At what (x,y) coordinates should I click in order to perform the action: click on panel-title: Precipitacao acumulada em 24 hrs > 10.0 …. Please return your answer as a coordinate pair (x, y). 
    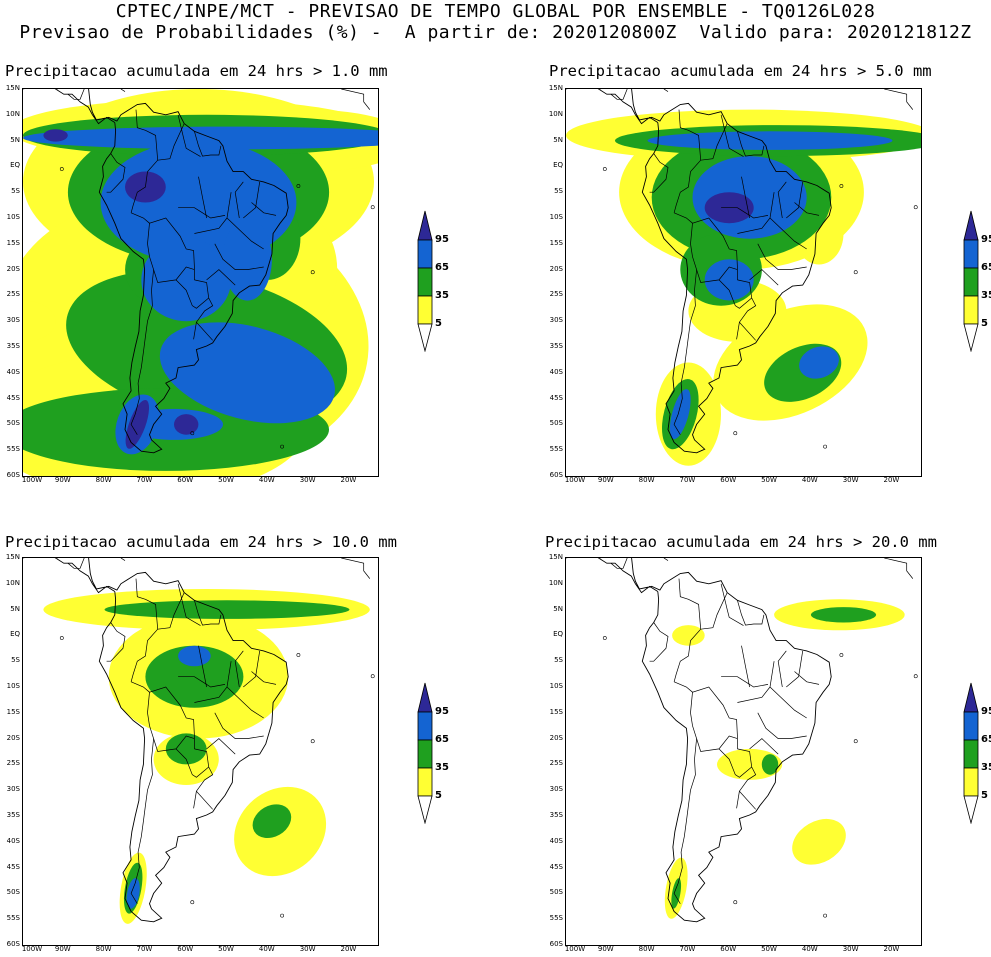
    Looking at the image, I should click on (201, 542).